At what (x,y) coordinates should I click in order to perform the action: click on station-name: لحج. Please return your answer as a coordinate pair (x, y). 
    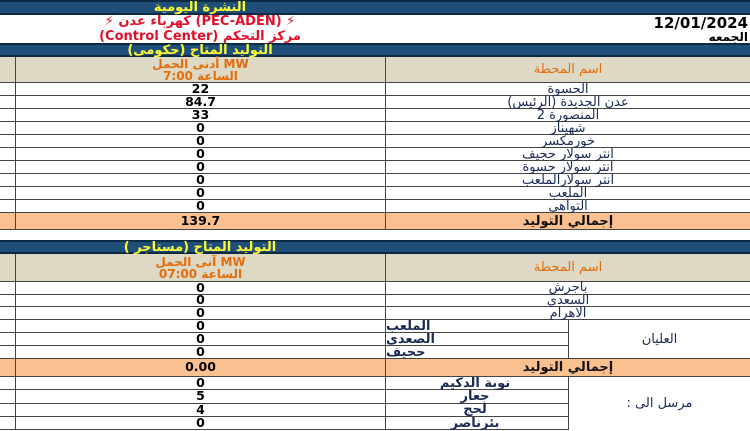
    Looking at the image, I should click on (477, 409).